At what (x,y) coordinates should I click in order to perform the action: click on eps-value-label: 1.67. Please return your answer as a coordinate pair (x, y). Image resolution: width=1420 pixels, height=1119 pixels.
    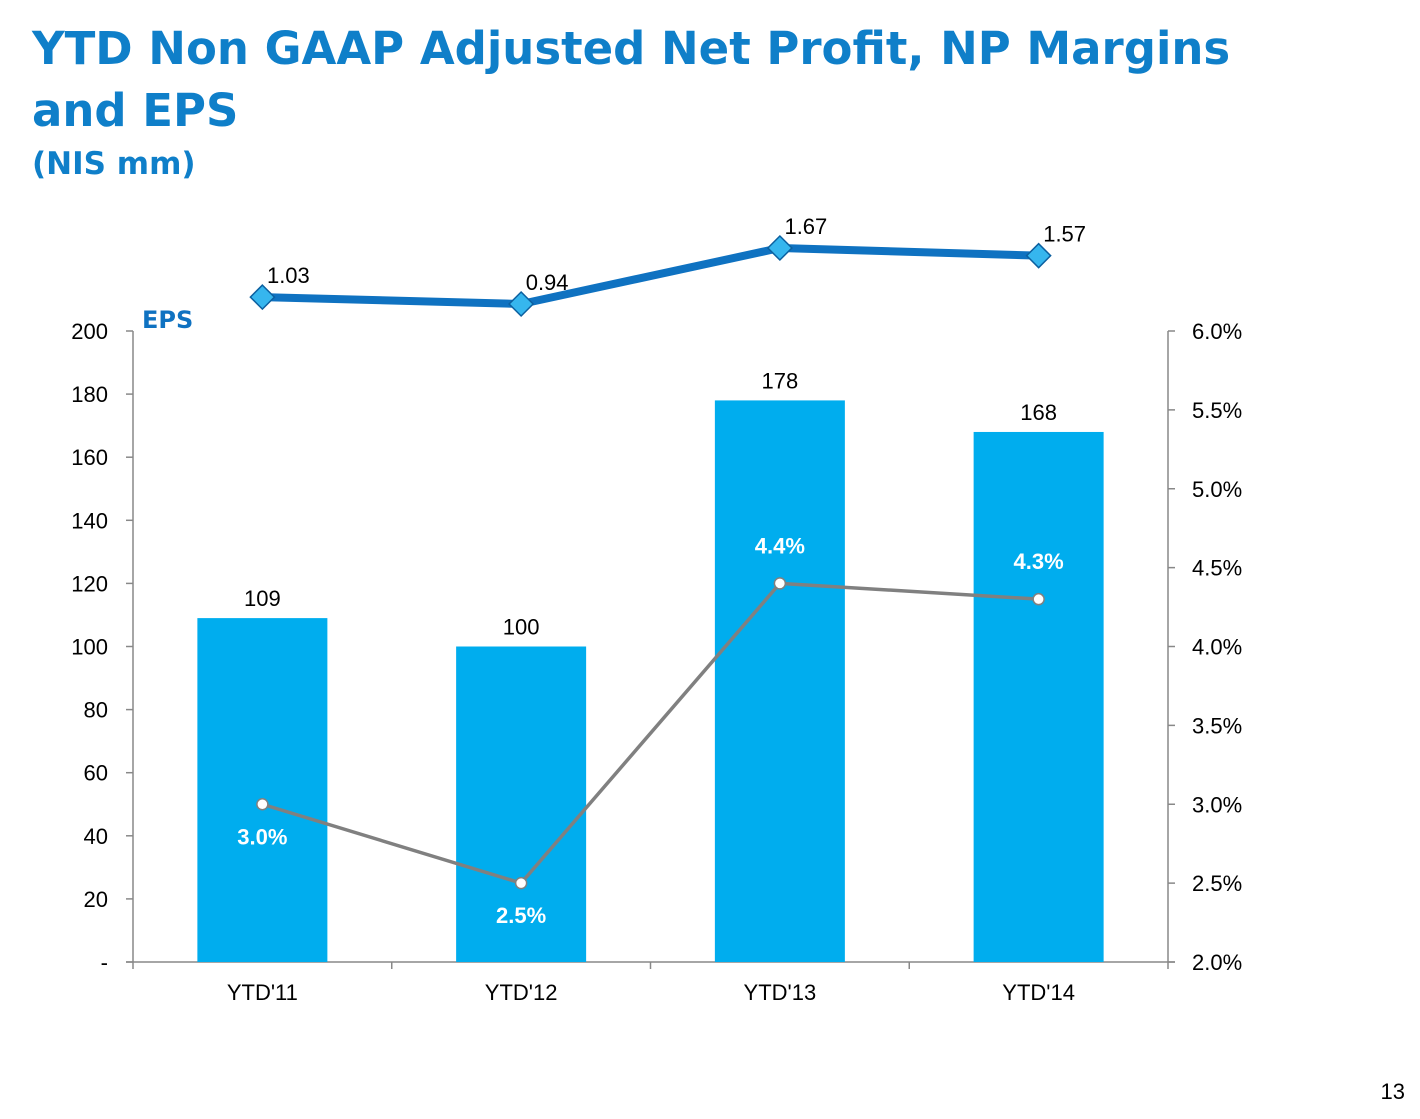
    Looking at the image, I should click on (805, 226).